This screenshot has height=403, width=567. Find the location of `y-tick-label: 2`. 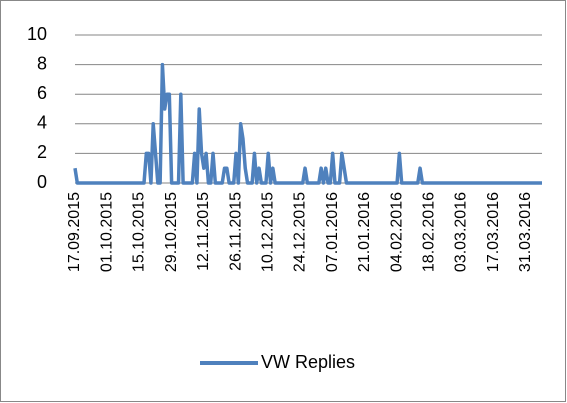

y-tick-label: 2 is located at coordinates (42, 152).